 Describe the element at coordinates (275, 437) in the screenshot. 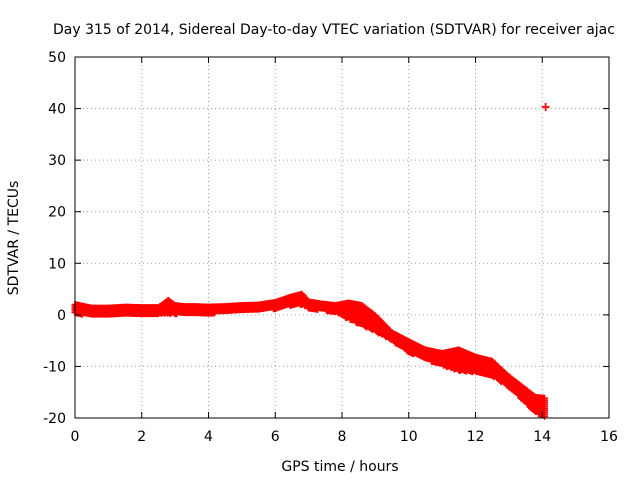

I see `x-tick-label: 6` at that location.